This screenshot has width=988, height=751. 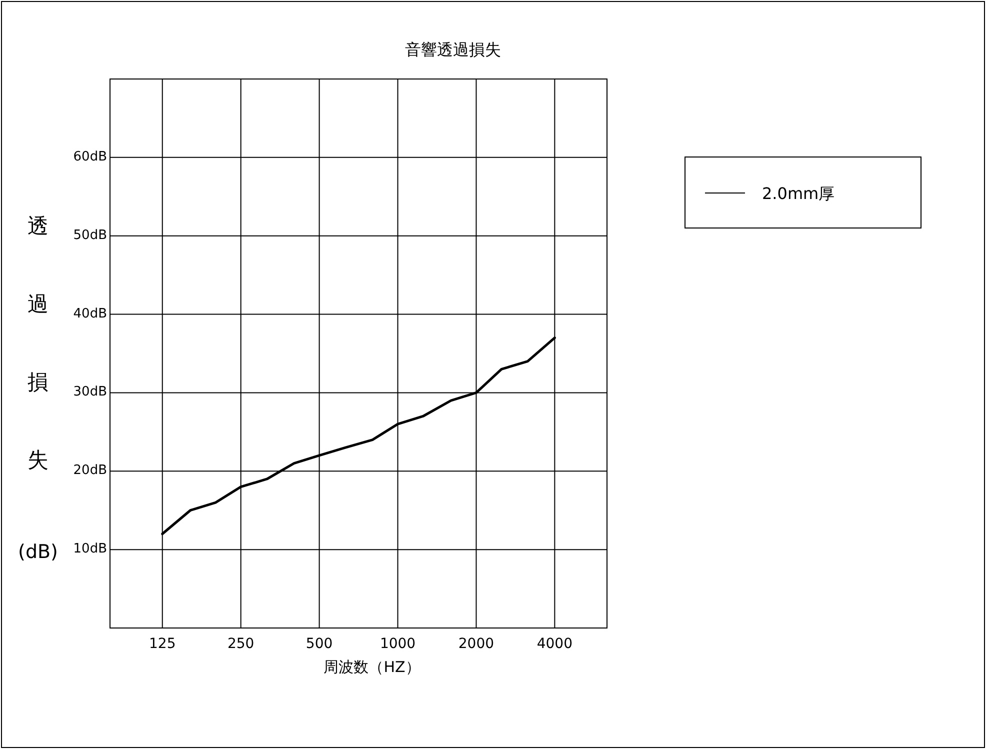 What do you see at coordinates (319, 644) in the screenshot?
I see `x-tick-label: 500` at bounding box center [319, 644].